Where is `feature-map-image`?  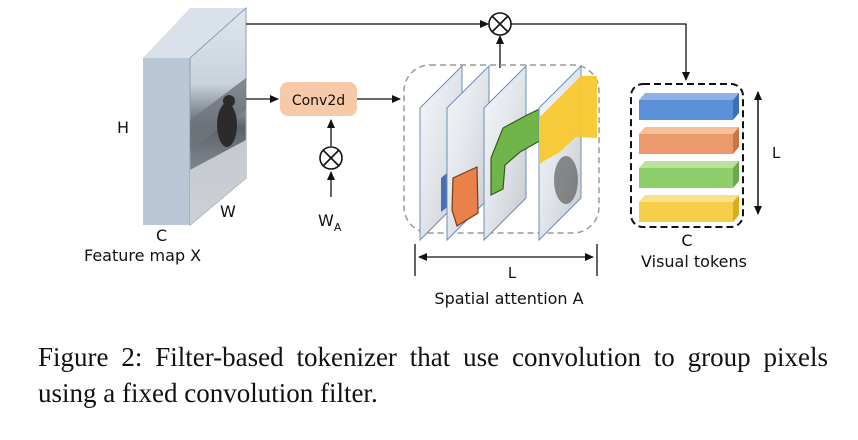
feature-map-image is located at coordinates (218, 116).